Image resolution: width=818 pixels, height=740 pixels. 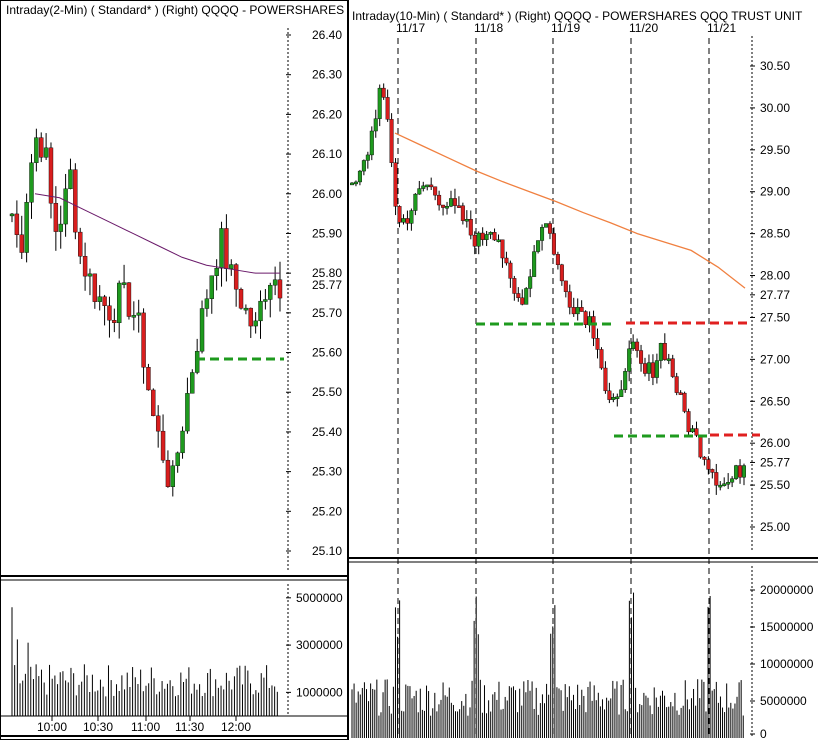 I want to click on left-price-tick: 26.20, so click(x=327, y=114).